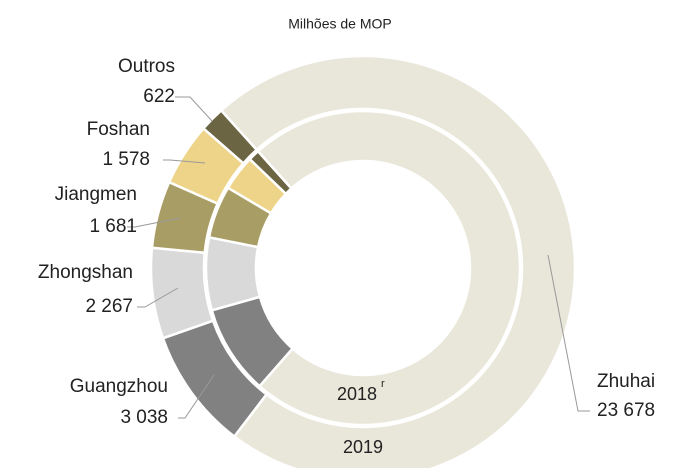  I want to click on value-label: 622, so click(159, 96).